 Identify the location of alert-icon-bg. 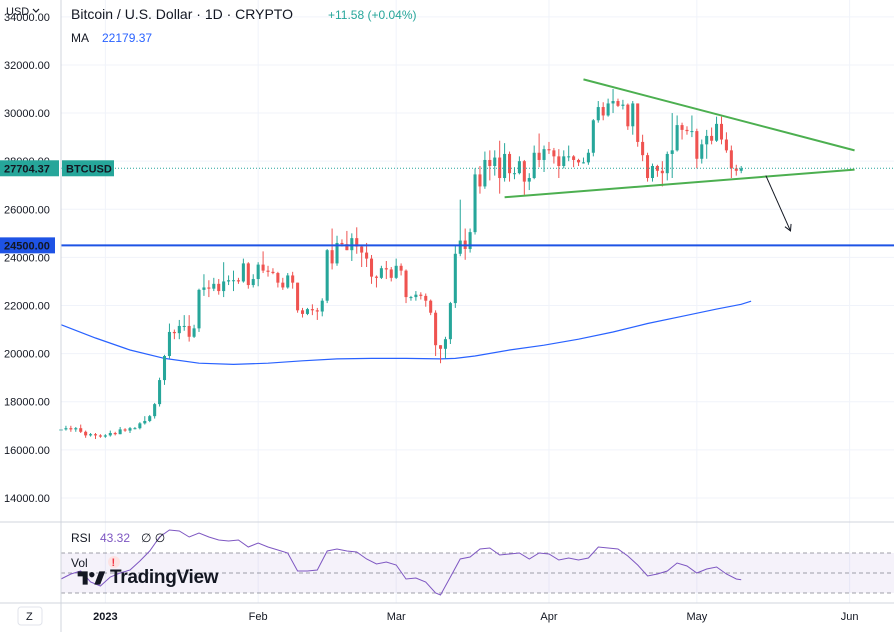
(114, 562).